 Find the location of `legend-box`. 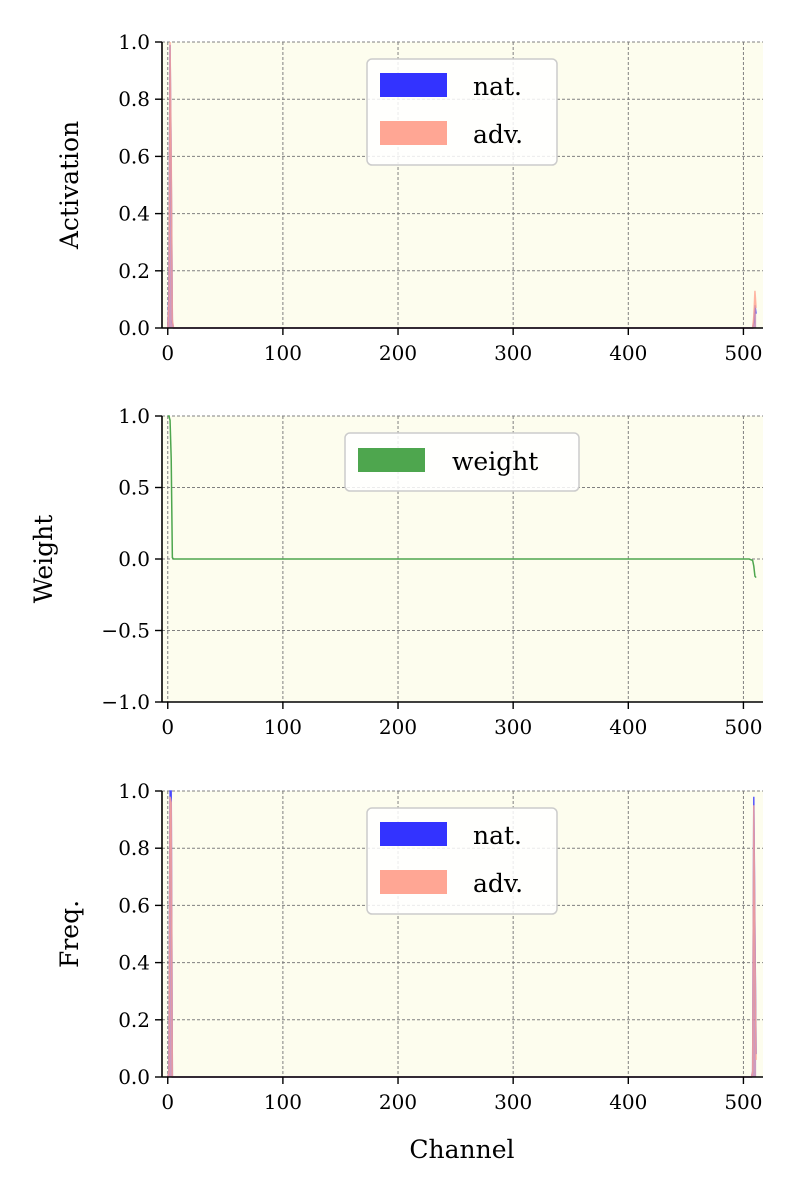

legend-box is located at coordinates (462, 462).